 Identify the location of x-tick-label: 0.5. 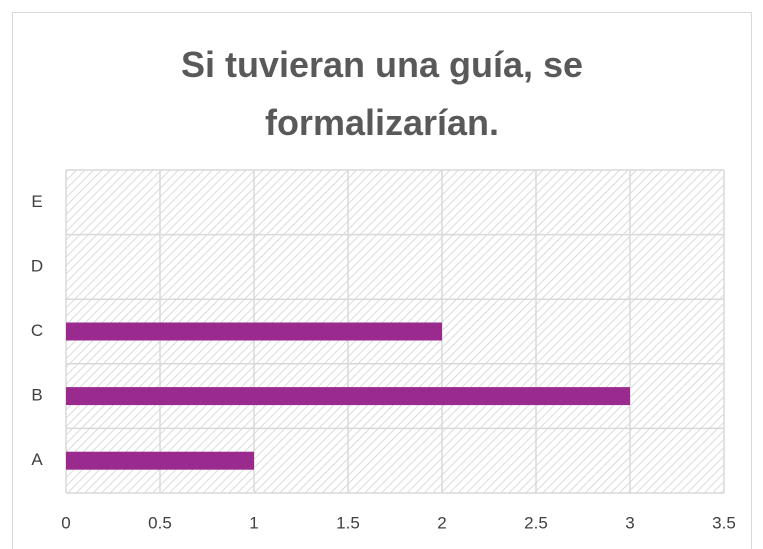
(160, 522).